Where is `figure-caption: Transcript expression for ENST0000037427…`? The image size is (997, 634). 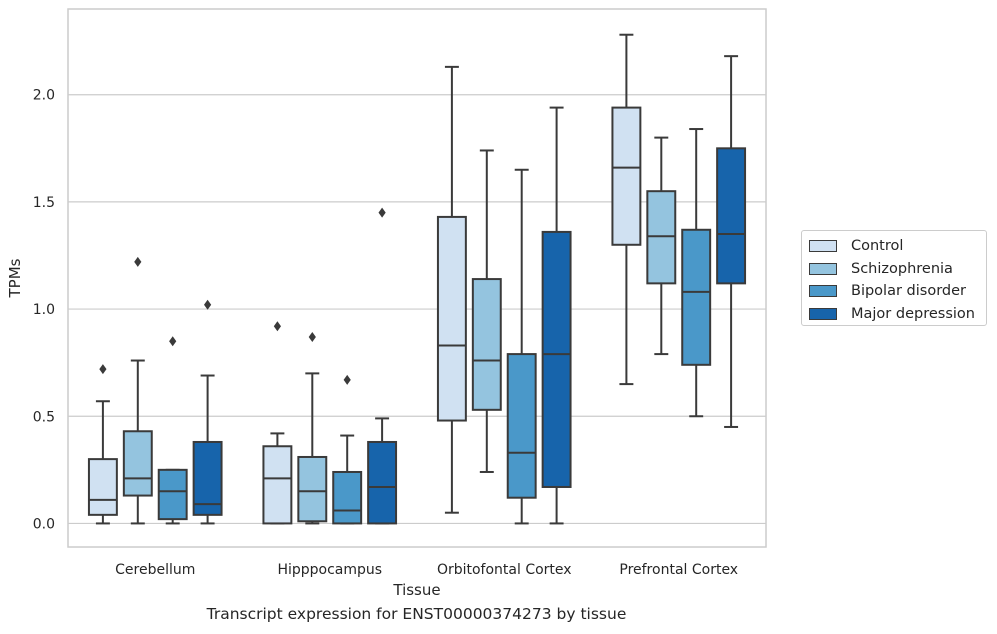 figure-caption: Transcript expression for ENST0000037427… is located at coordinates (416, 614).